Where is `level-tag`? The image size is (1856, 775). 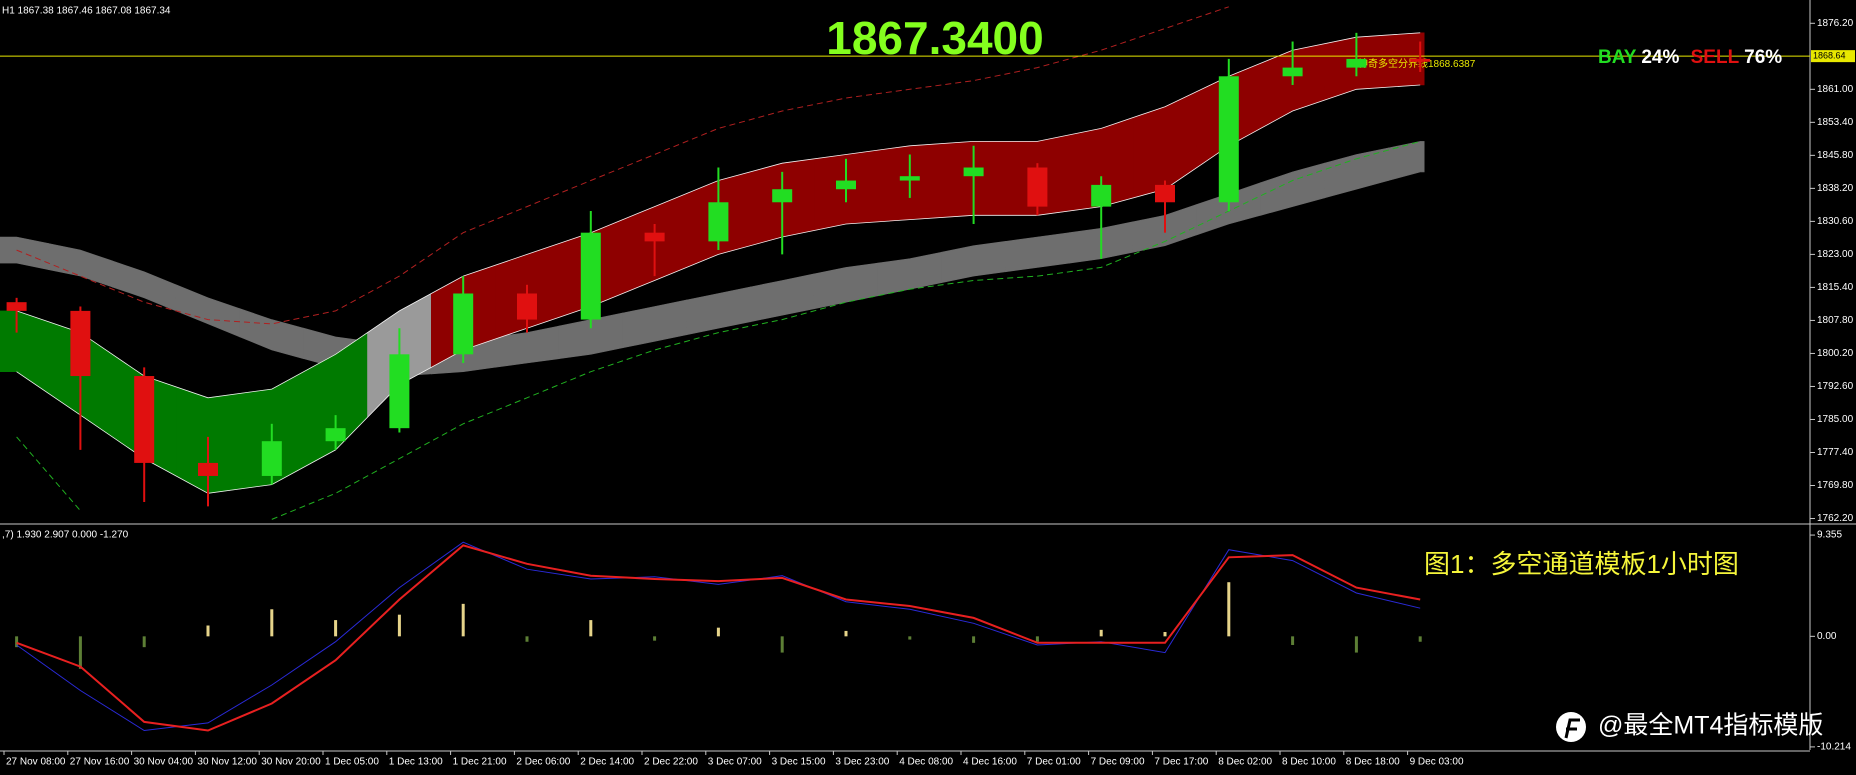
level-tag is located at coordinates (1833, 56).